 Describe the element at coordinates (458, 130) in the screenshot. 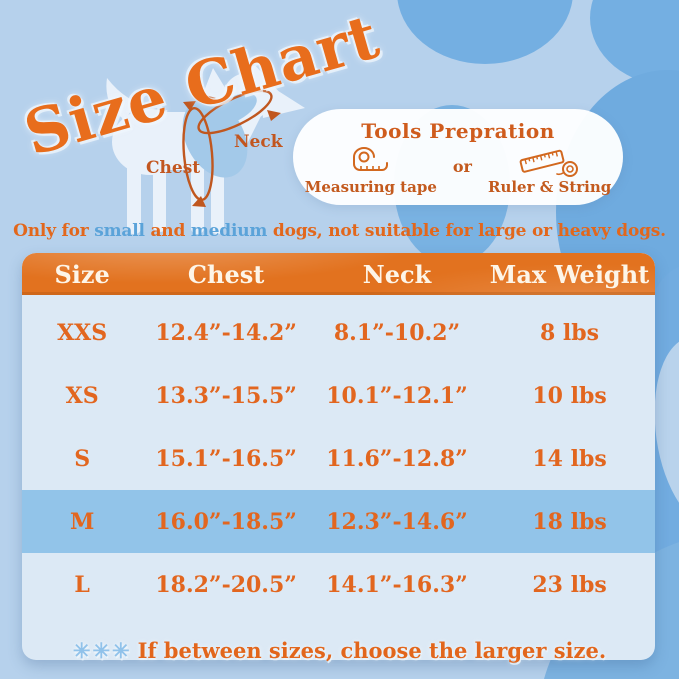

I see `tools-title: Tools Prepration` at that location.